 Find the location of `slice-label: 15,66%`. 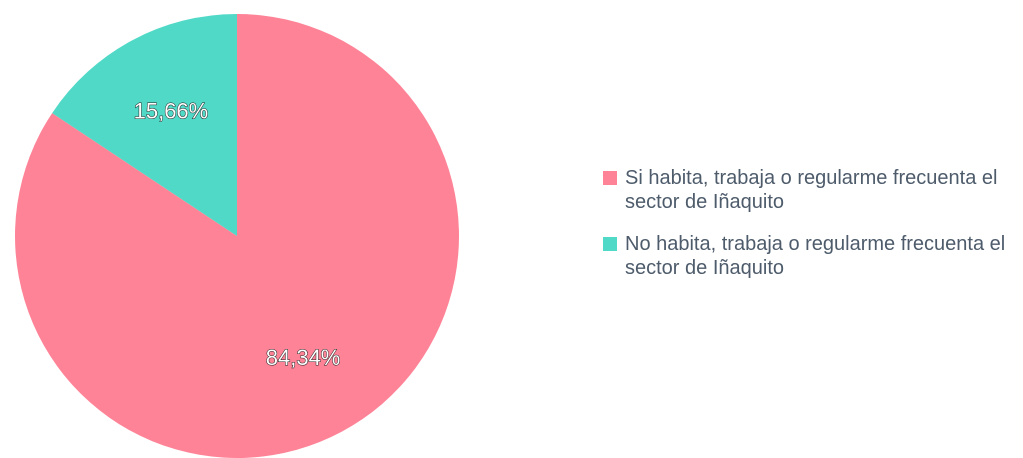

slice-label: 15,66% is located at coordinates (171, 111).